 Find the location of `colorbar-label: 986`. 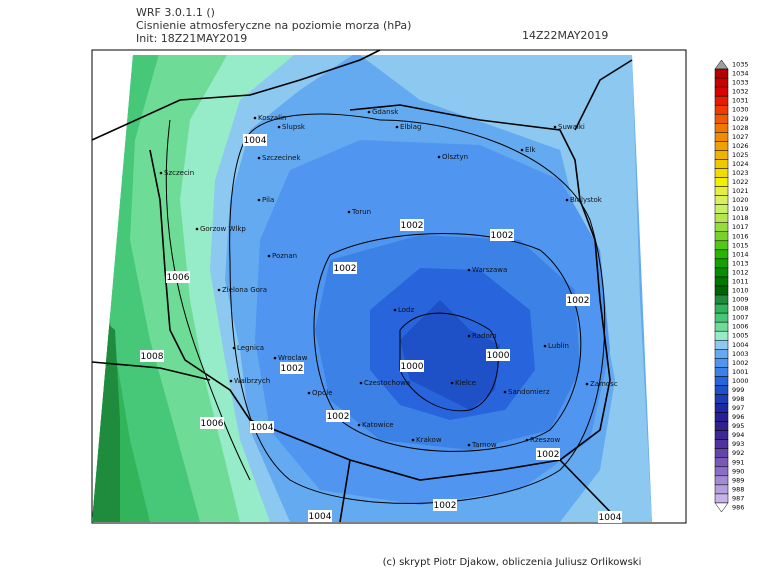

colorbar-label: 986 is located at coordinates (738, 507).